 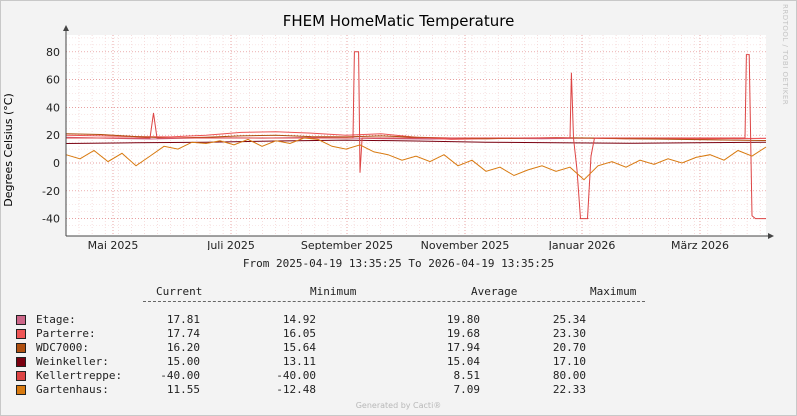 I want to click on legend-maximum: 17.10, so click(x=569, y=361).